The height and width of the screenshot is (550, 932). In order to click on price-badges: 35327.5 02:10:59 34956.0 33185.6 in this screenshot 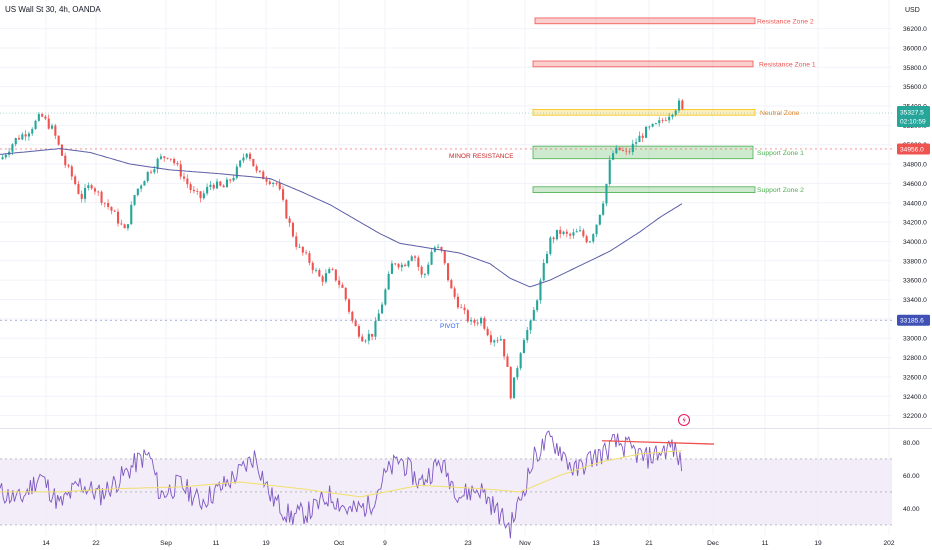, I will do `click(913, 216)`.